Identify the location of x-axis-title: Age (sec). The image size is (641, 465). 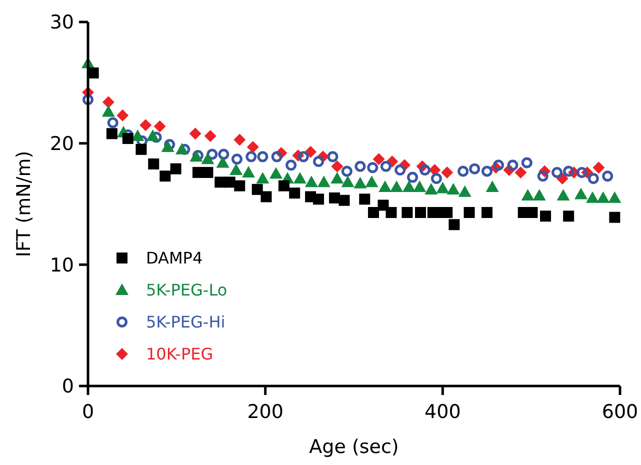
(354, 447).